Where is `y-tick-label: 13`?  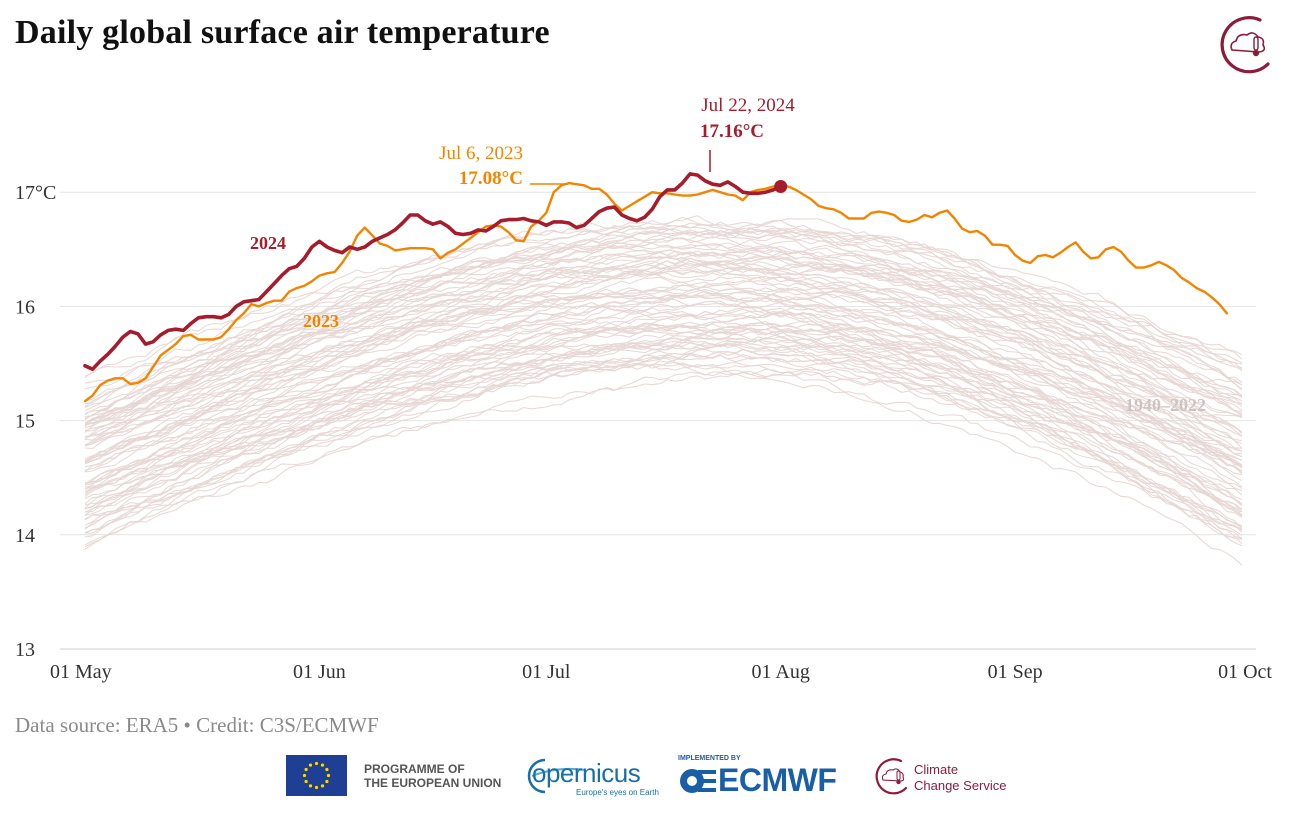 y-tick-label: 13 is located at coordinates (25, 650).